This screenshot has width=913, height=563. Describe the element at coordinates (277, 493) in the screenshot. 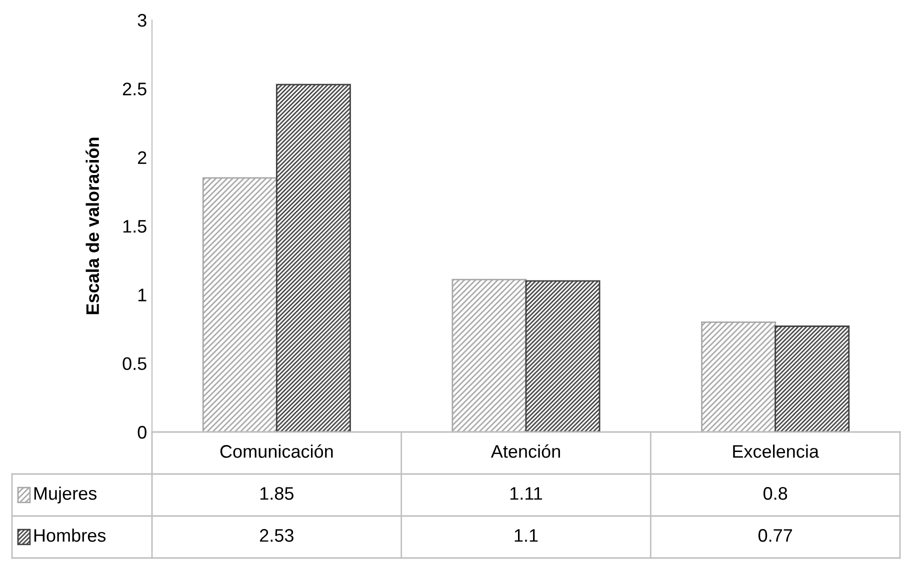

I see `data-label: 1.85` at that location.